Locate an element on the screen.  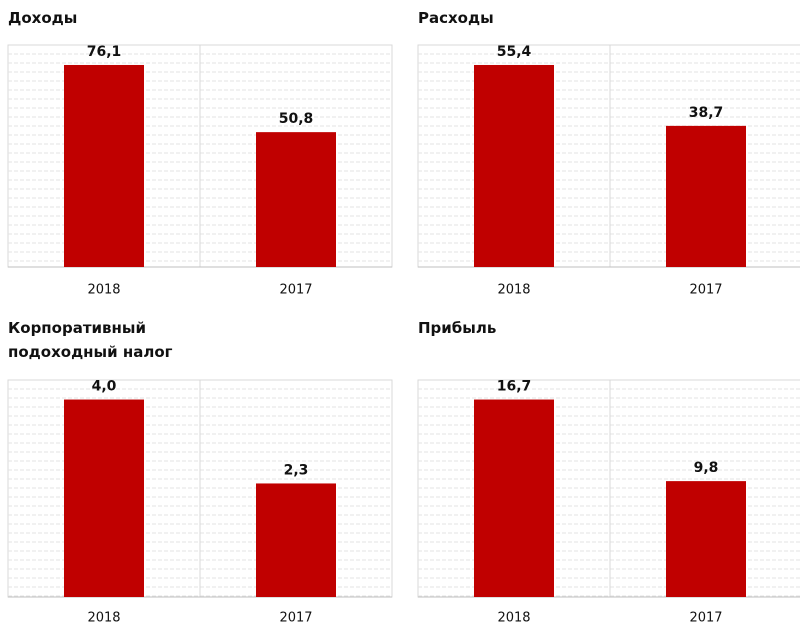
chart-title: Прибыль is located at coordinates (457, 328).